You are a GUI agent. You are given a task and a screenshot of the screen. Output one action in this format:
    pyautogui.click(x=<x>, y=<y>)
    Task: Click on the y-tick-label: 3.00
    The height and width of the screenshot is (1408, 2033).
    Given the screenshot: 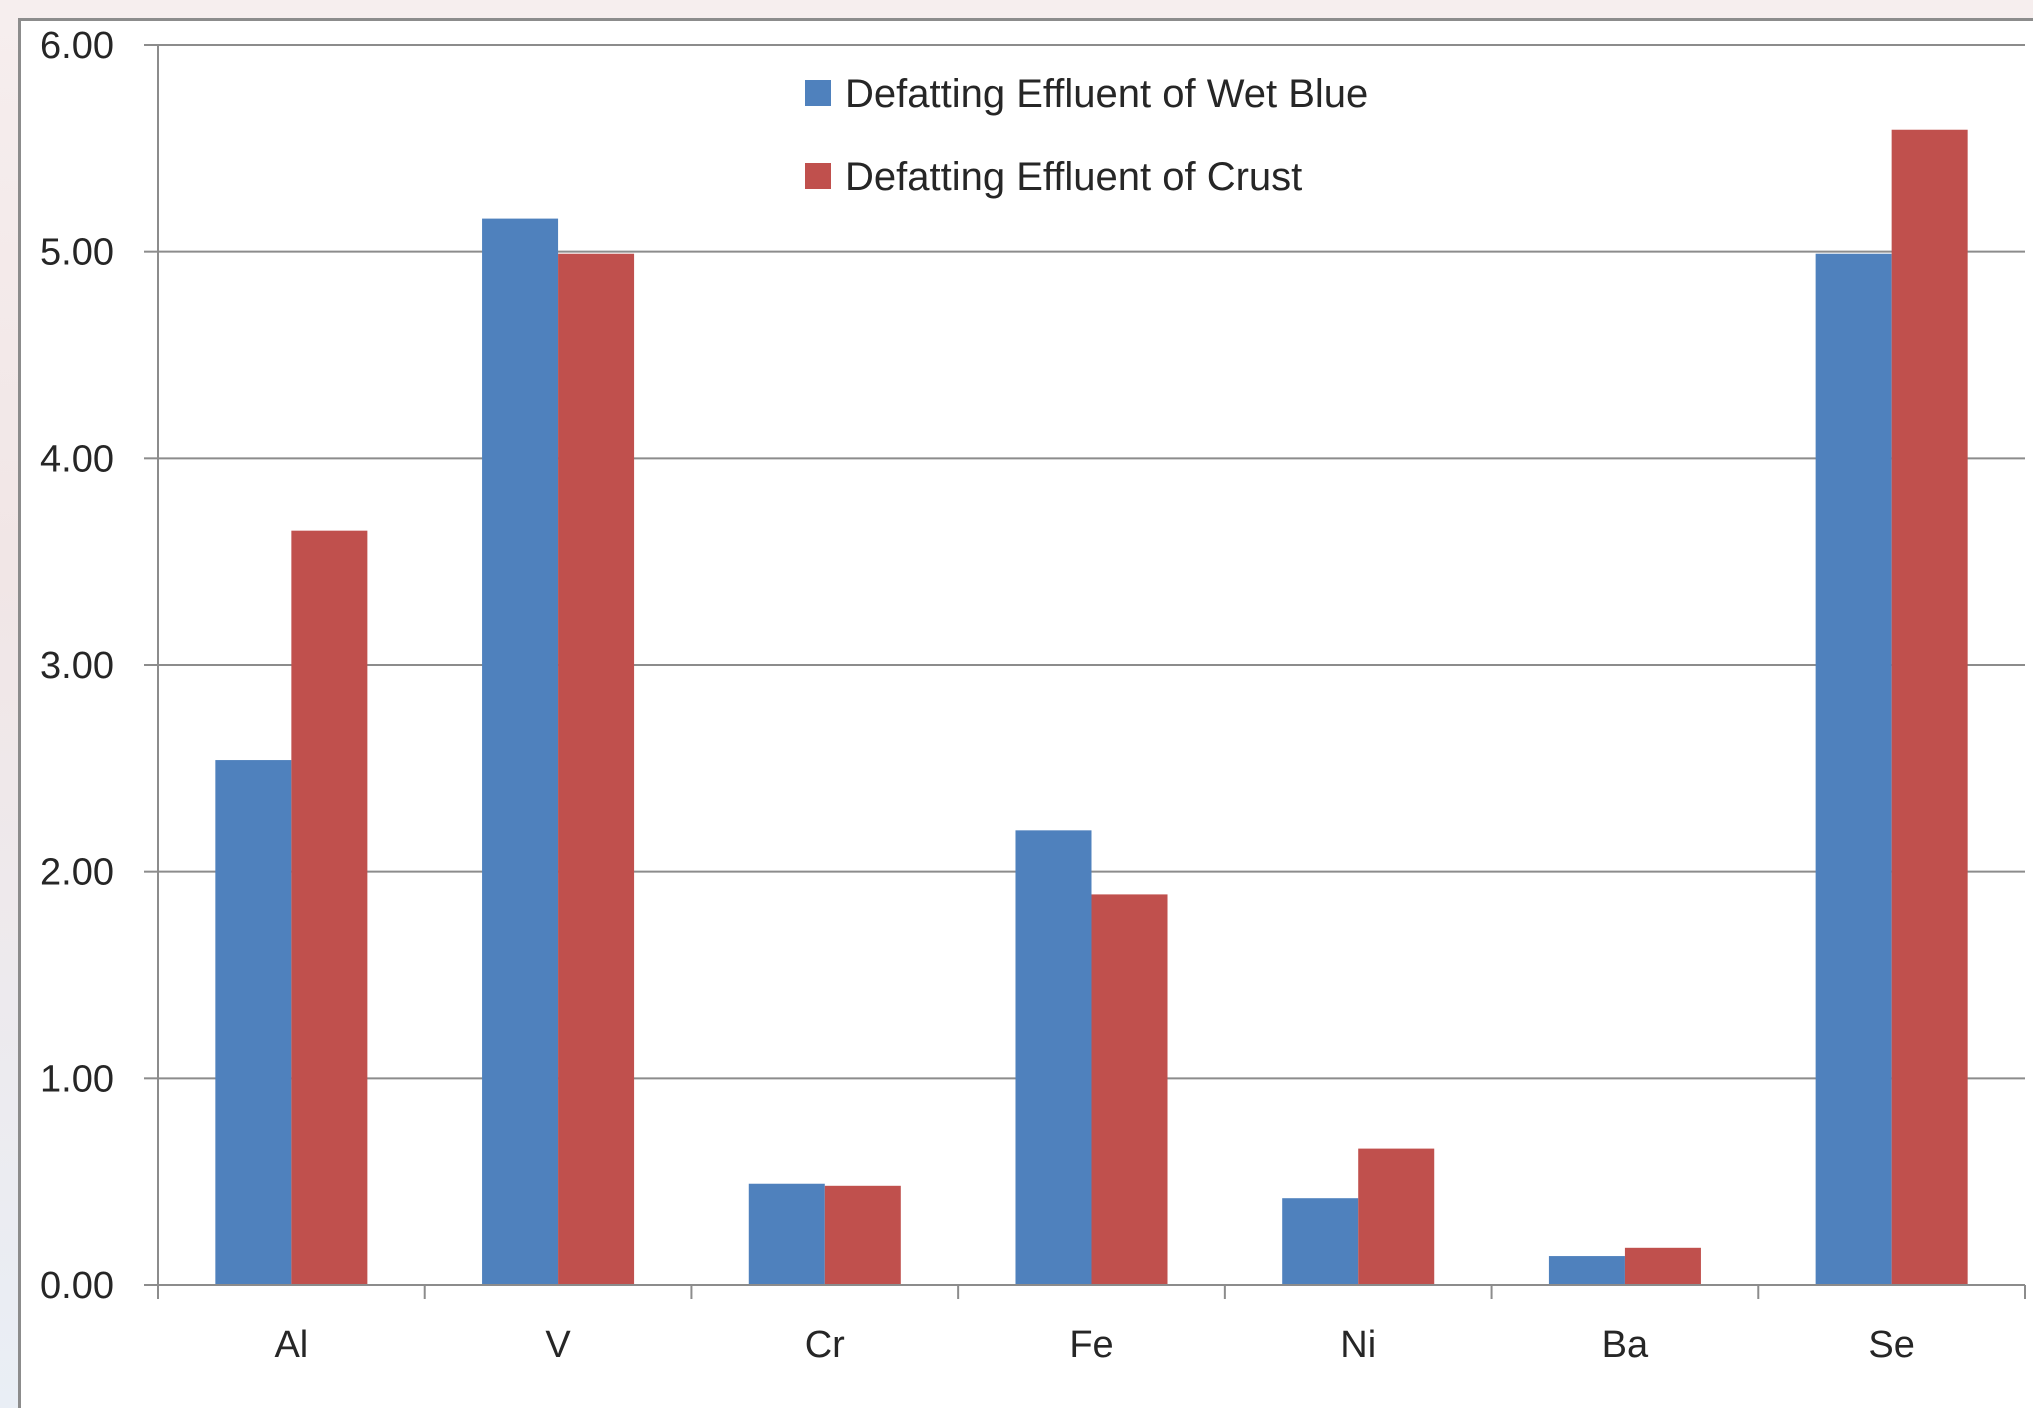 What is the action you would take?
    pyautogui.click(x=77, y=666)
    